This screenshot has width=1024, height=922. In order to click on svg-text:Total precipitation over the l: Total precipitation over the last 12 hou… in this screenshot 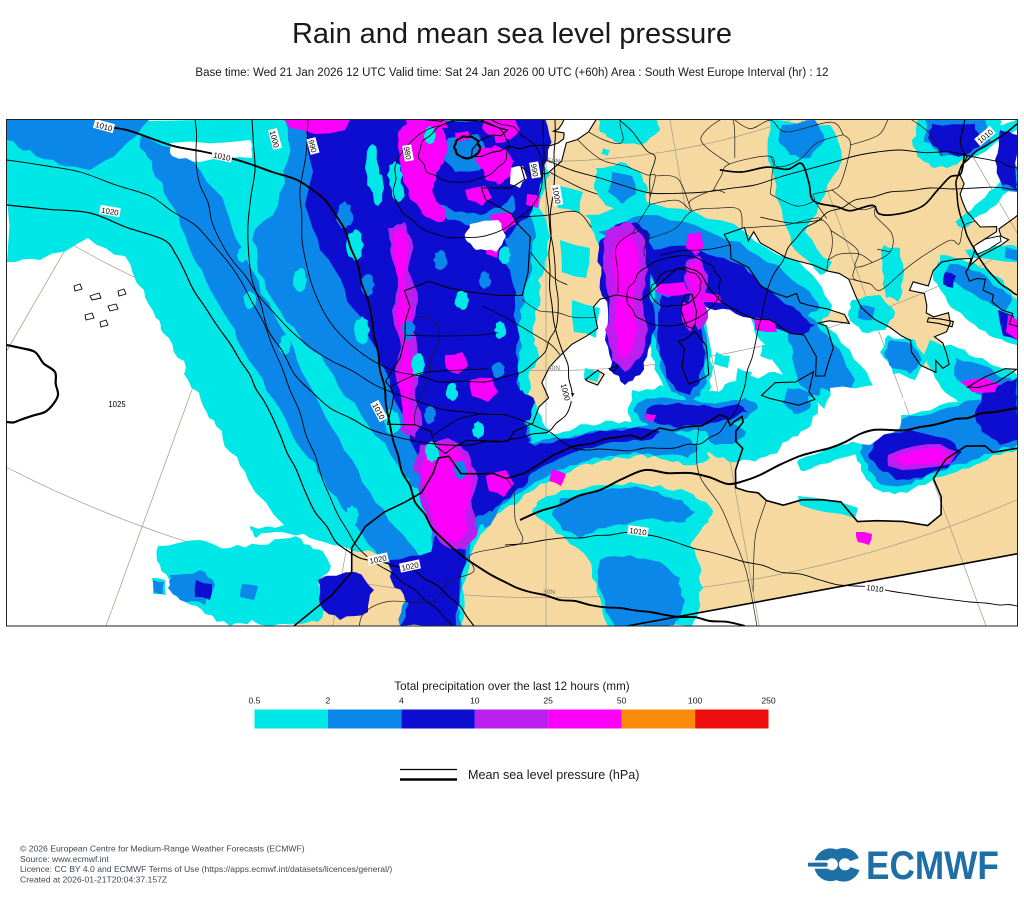, I will do `click(511, 686)`.